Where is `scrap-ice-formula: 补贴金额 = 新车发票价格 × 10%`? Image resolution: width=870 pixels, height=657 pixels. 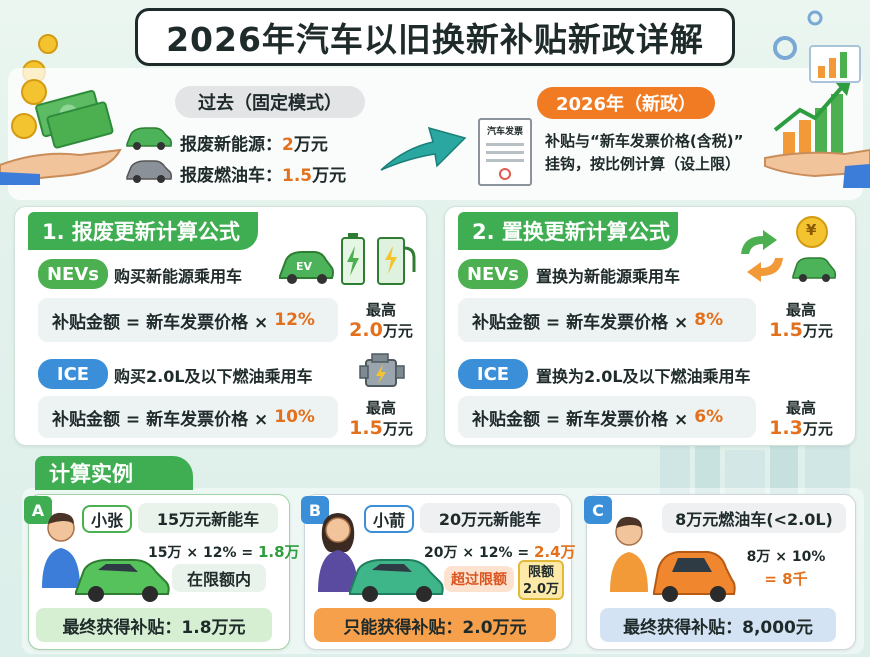 scrap-ice-formula: 补贴金额 = 新车发票价格 × 10% is located at coordinates (188, 417).